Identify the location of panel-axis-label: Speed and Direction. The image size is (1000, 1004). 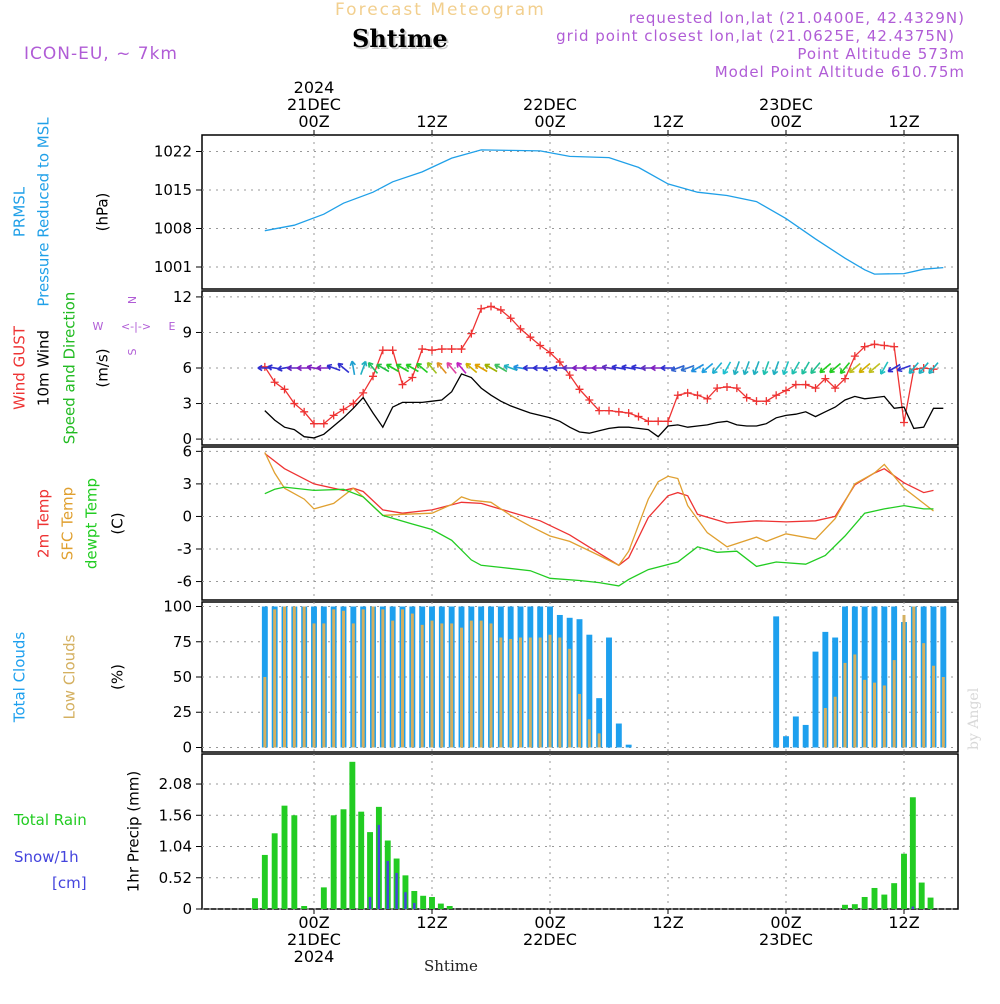
(70, 368).